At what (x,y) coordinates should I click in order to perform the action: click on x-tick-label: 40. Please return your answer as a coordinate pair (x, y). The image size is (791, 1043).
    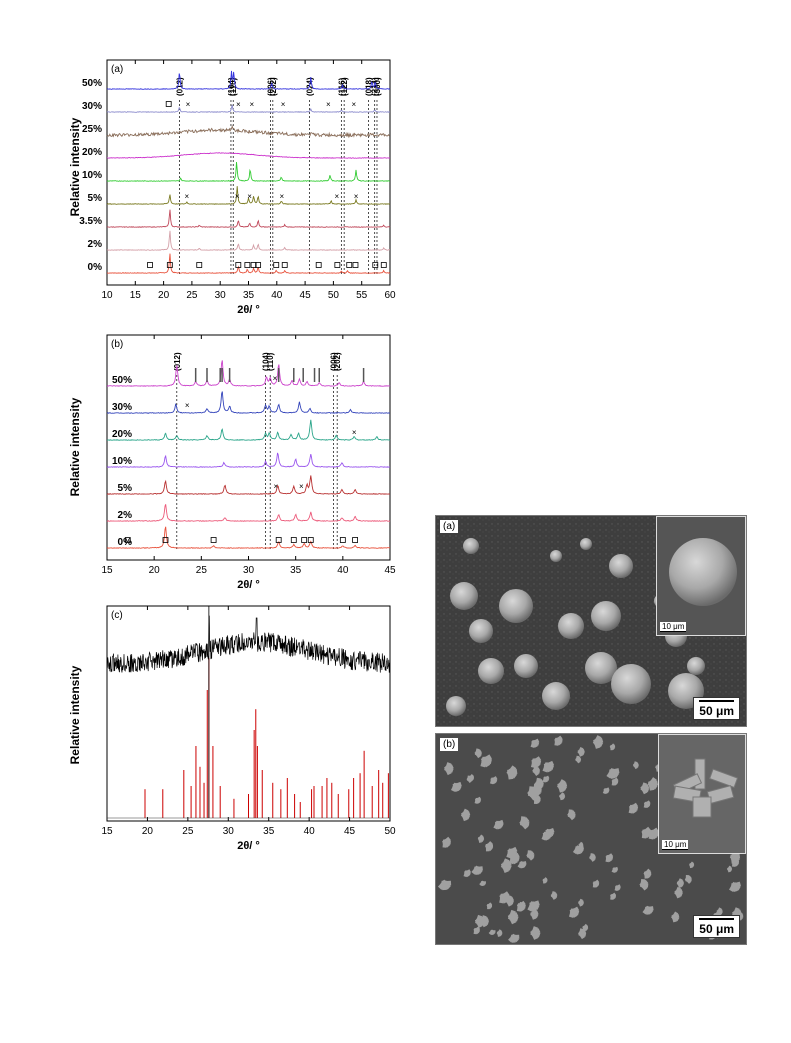
    Looking at the image, I should click on (277, 295).